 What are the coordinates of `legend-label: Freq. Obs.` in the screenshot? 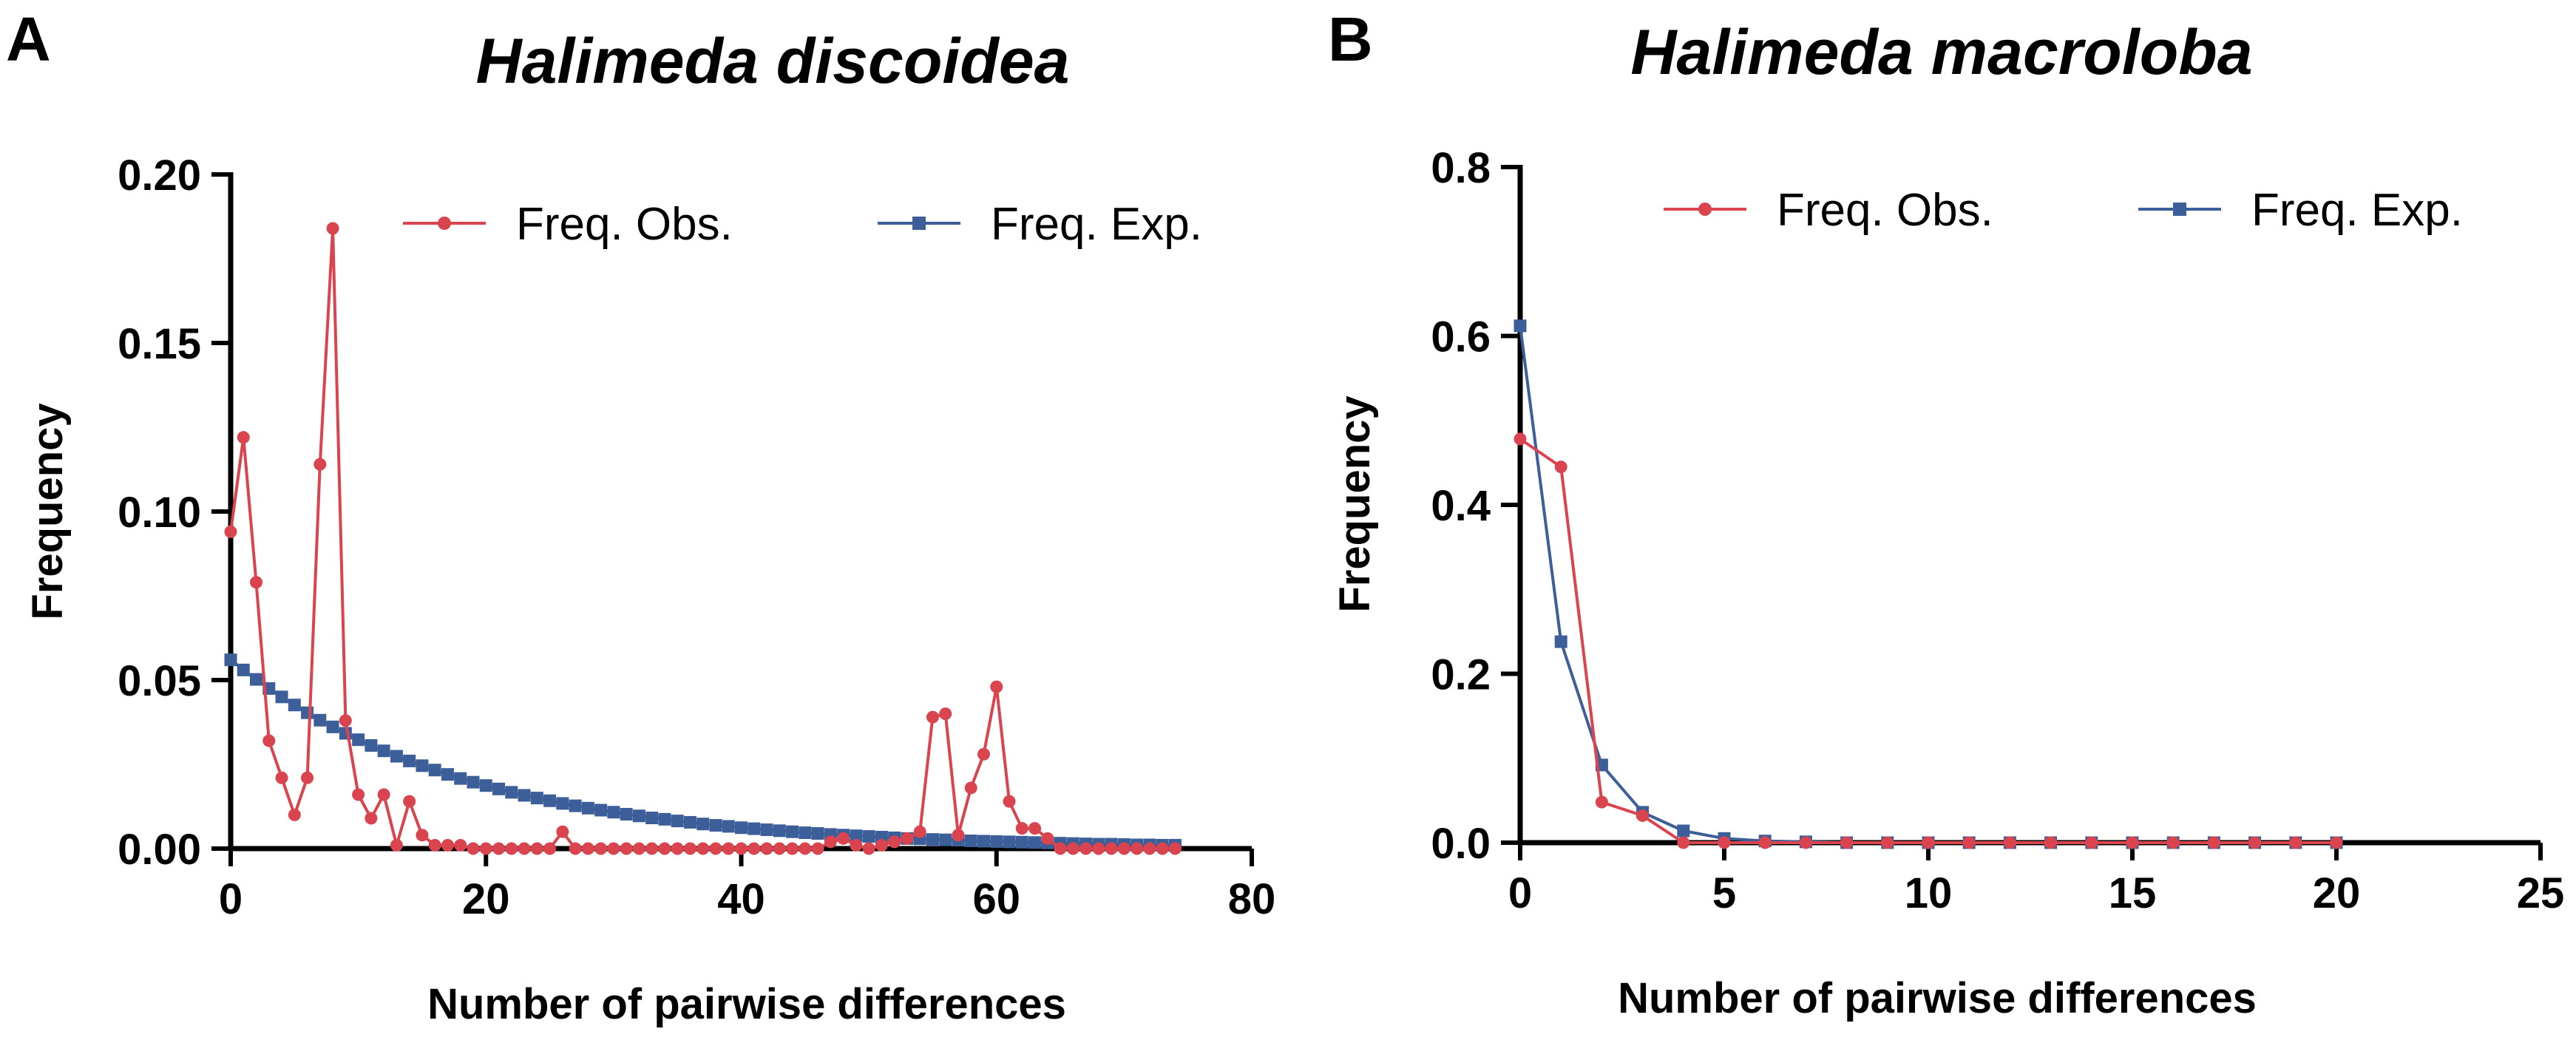 It's located at (624, 225).